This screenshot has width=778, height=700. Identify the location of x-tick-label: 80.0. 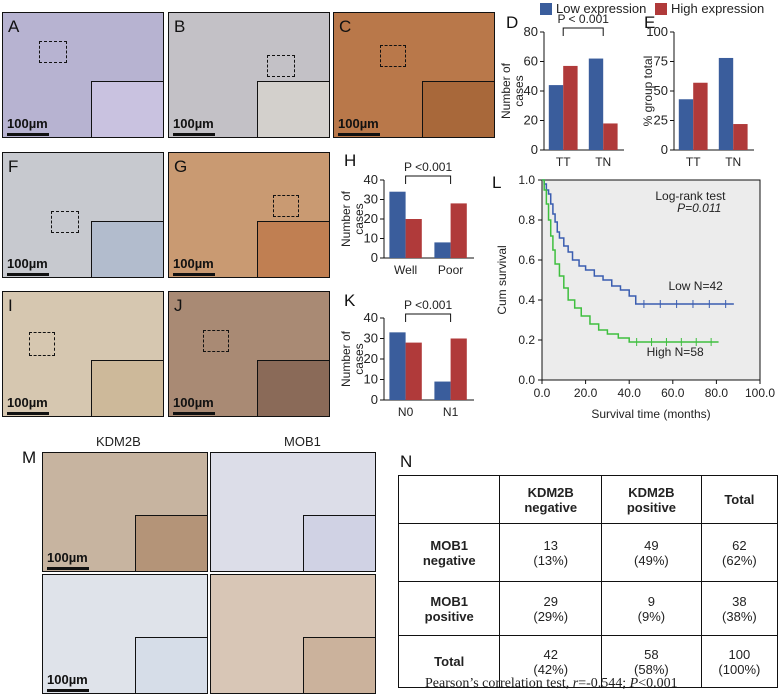
(717, 393).